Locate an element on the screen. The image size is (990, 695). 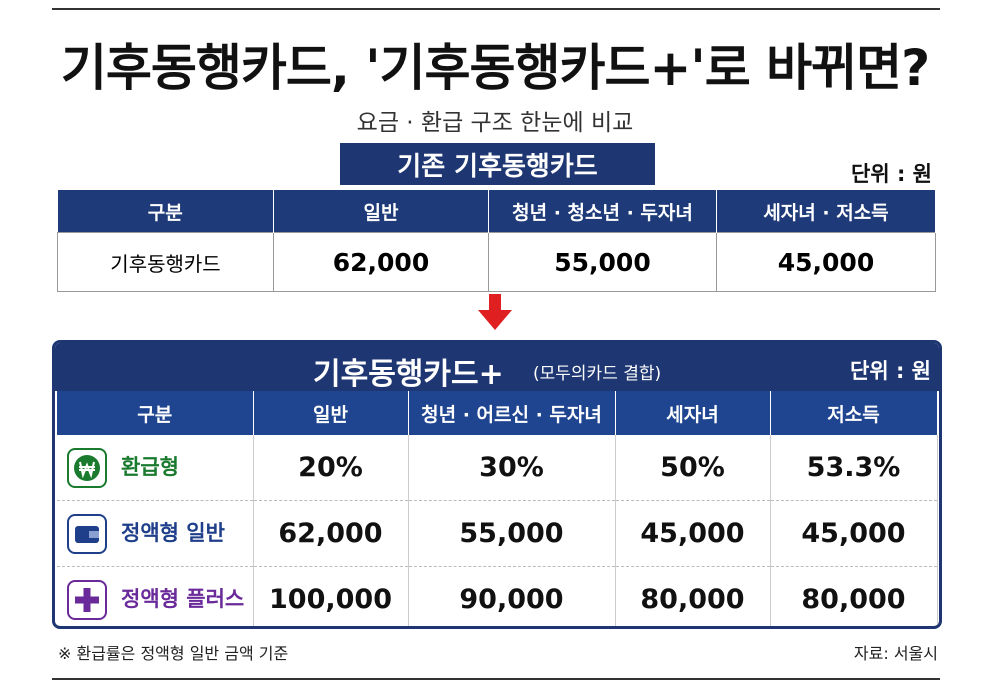
header-row: 구분 일반 청년 · 어르신 · 두자녀 세자녀 저소득 is located at coordinates (497, 413).